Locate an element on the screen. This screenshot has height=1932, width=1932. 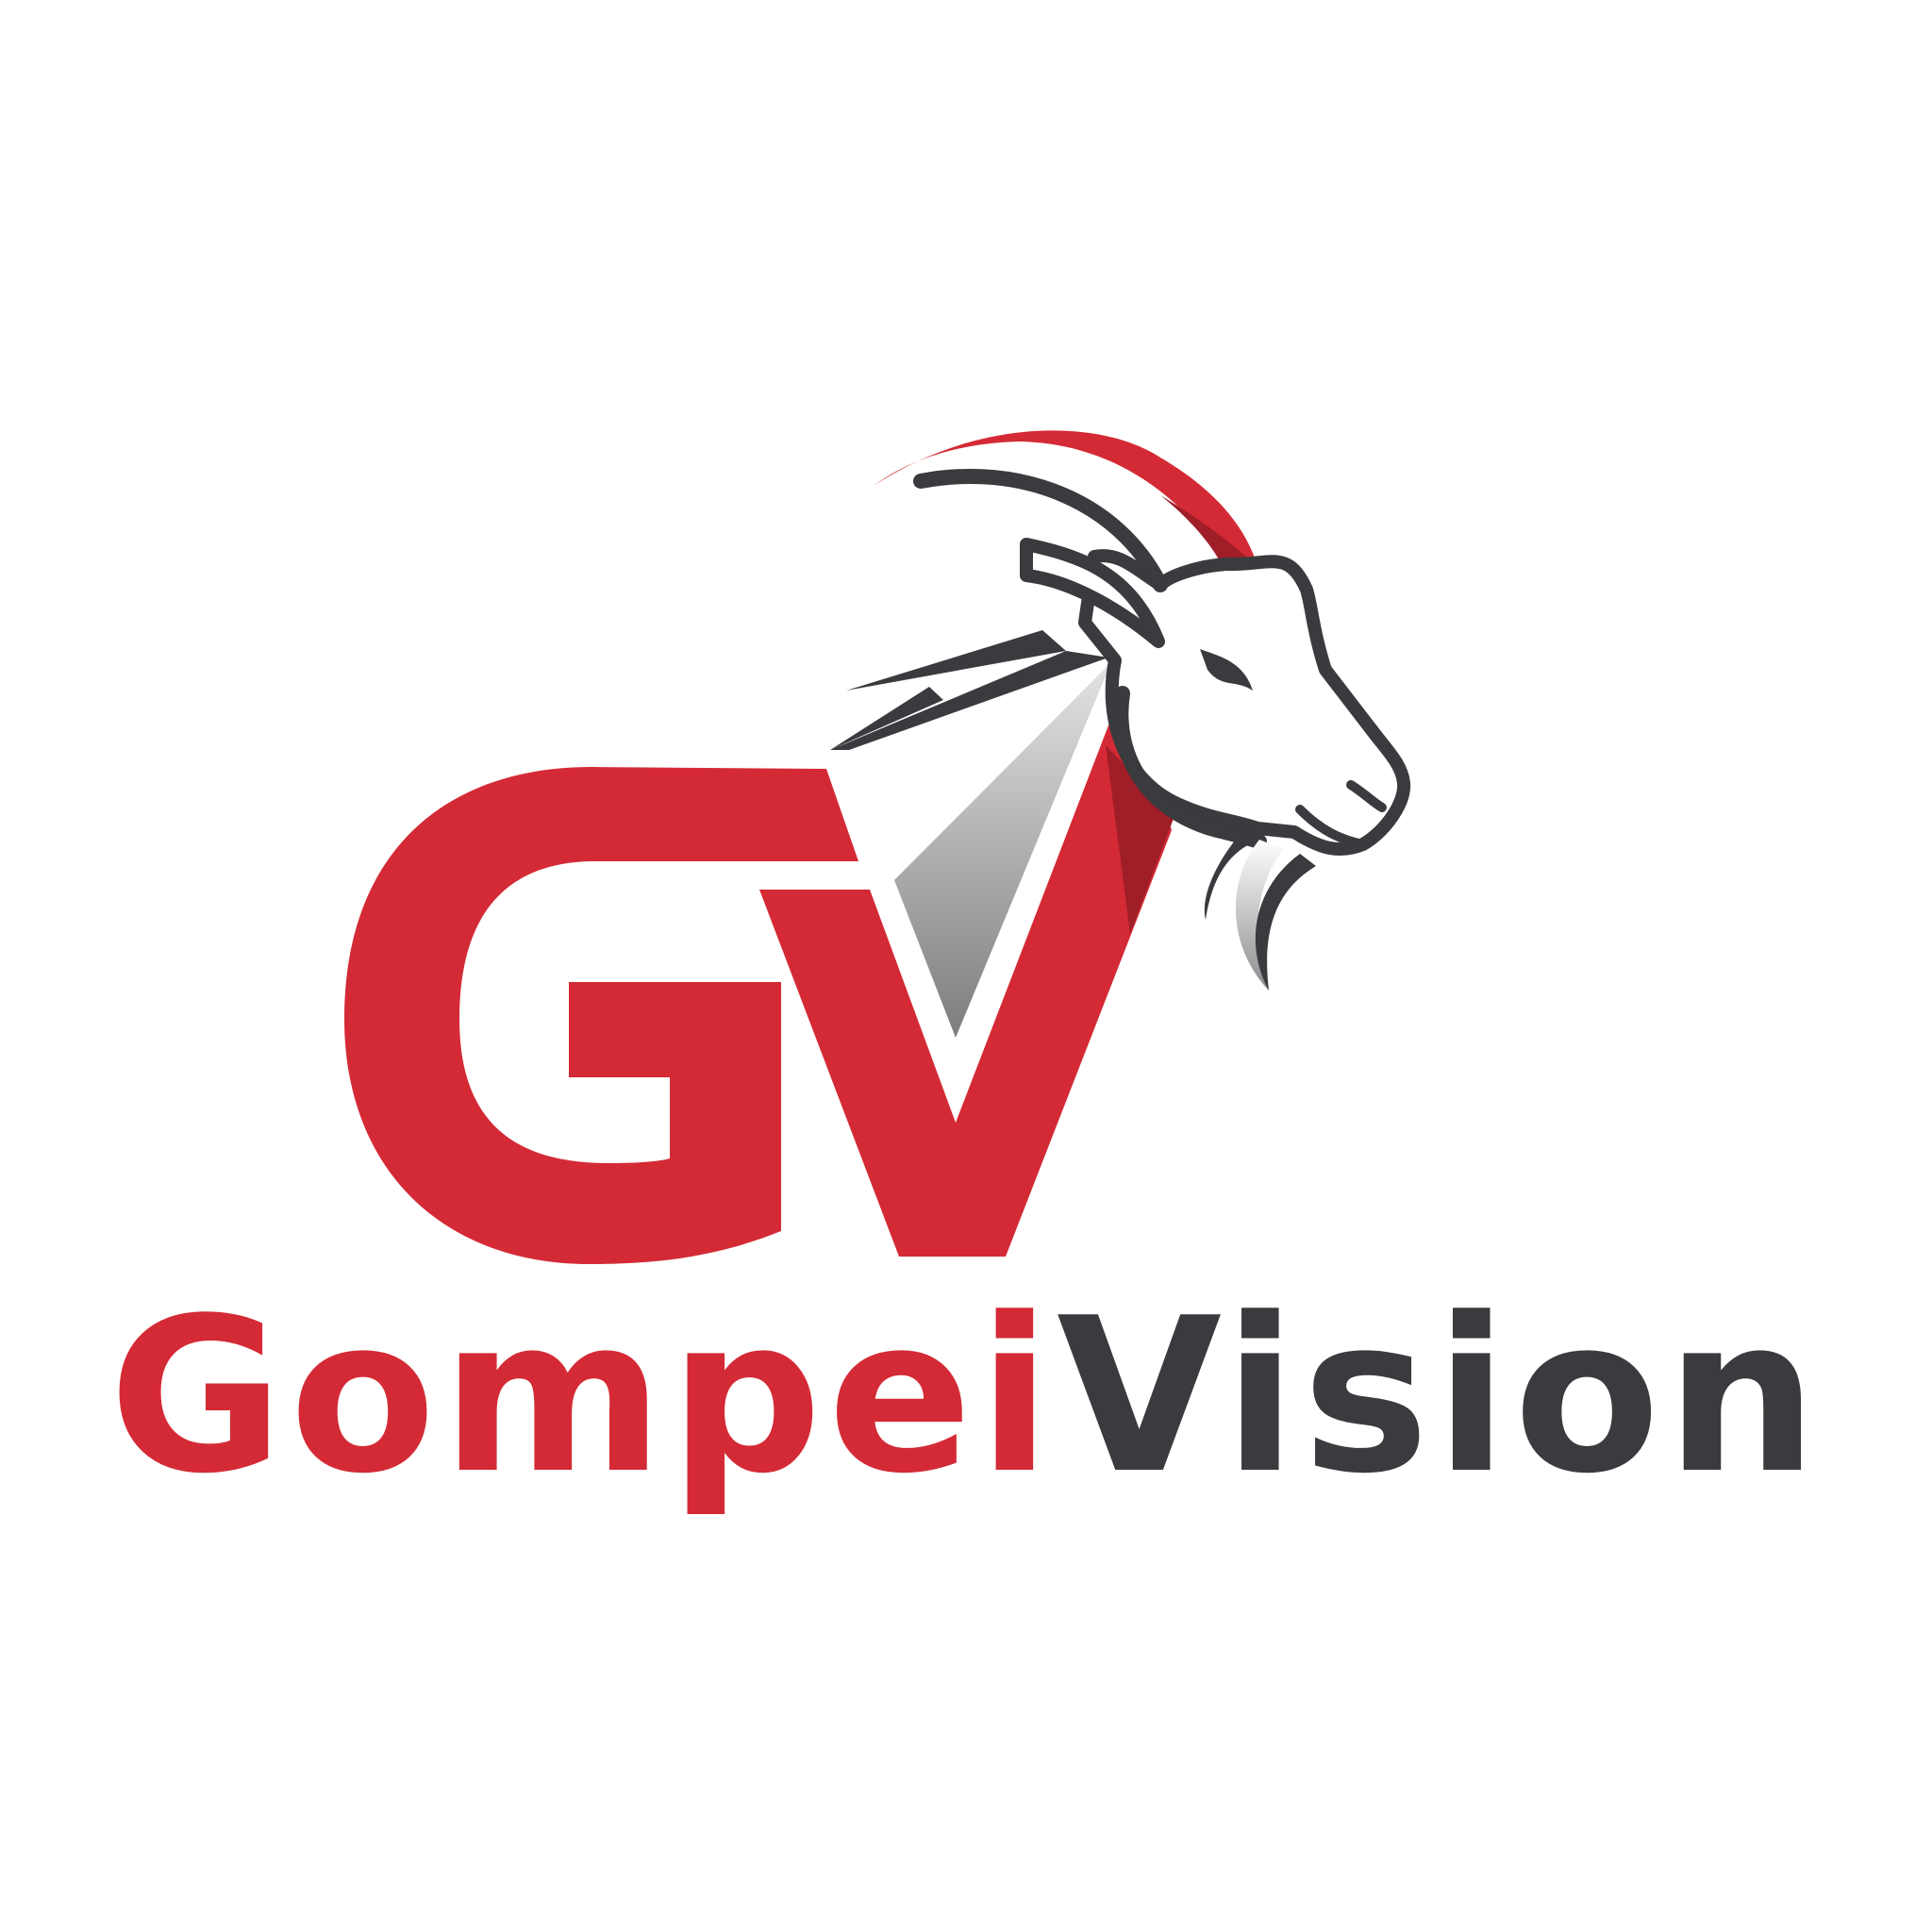
goat-horn-red-shade is located at coordinates (1207, 530).